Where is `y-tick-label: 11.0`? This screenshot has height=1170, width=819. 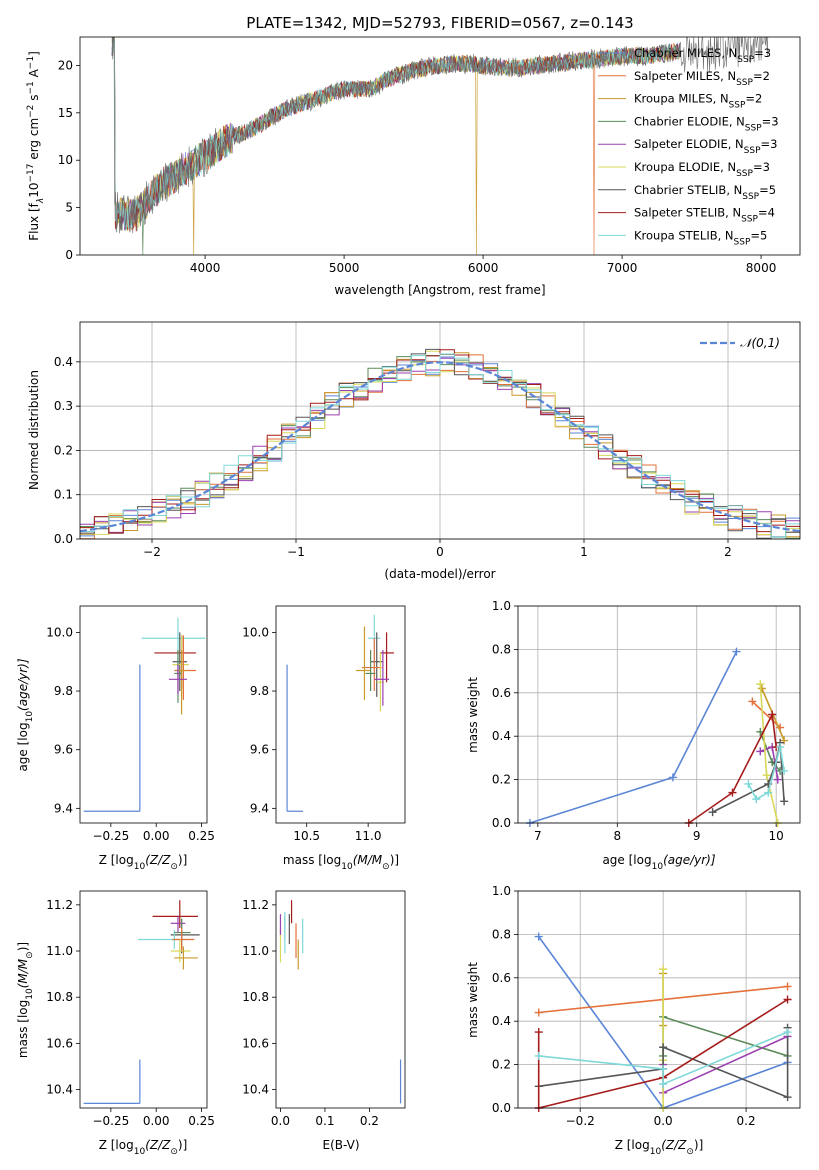
y-tick-label: 11.0 is located at coordinates (59, 951).